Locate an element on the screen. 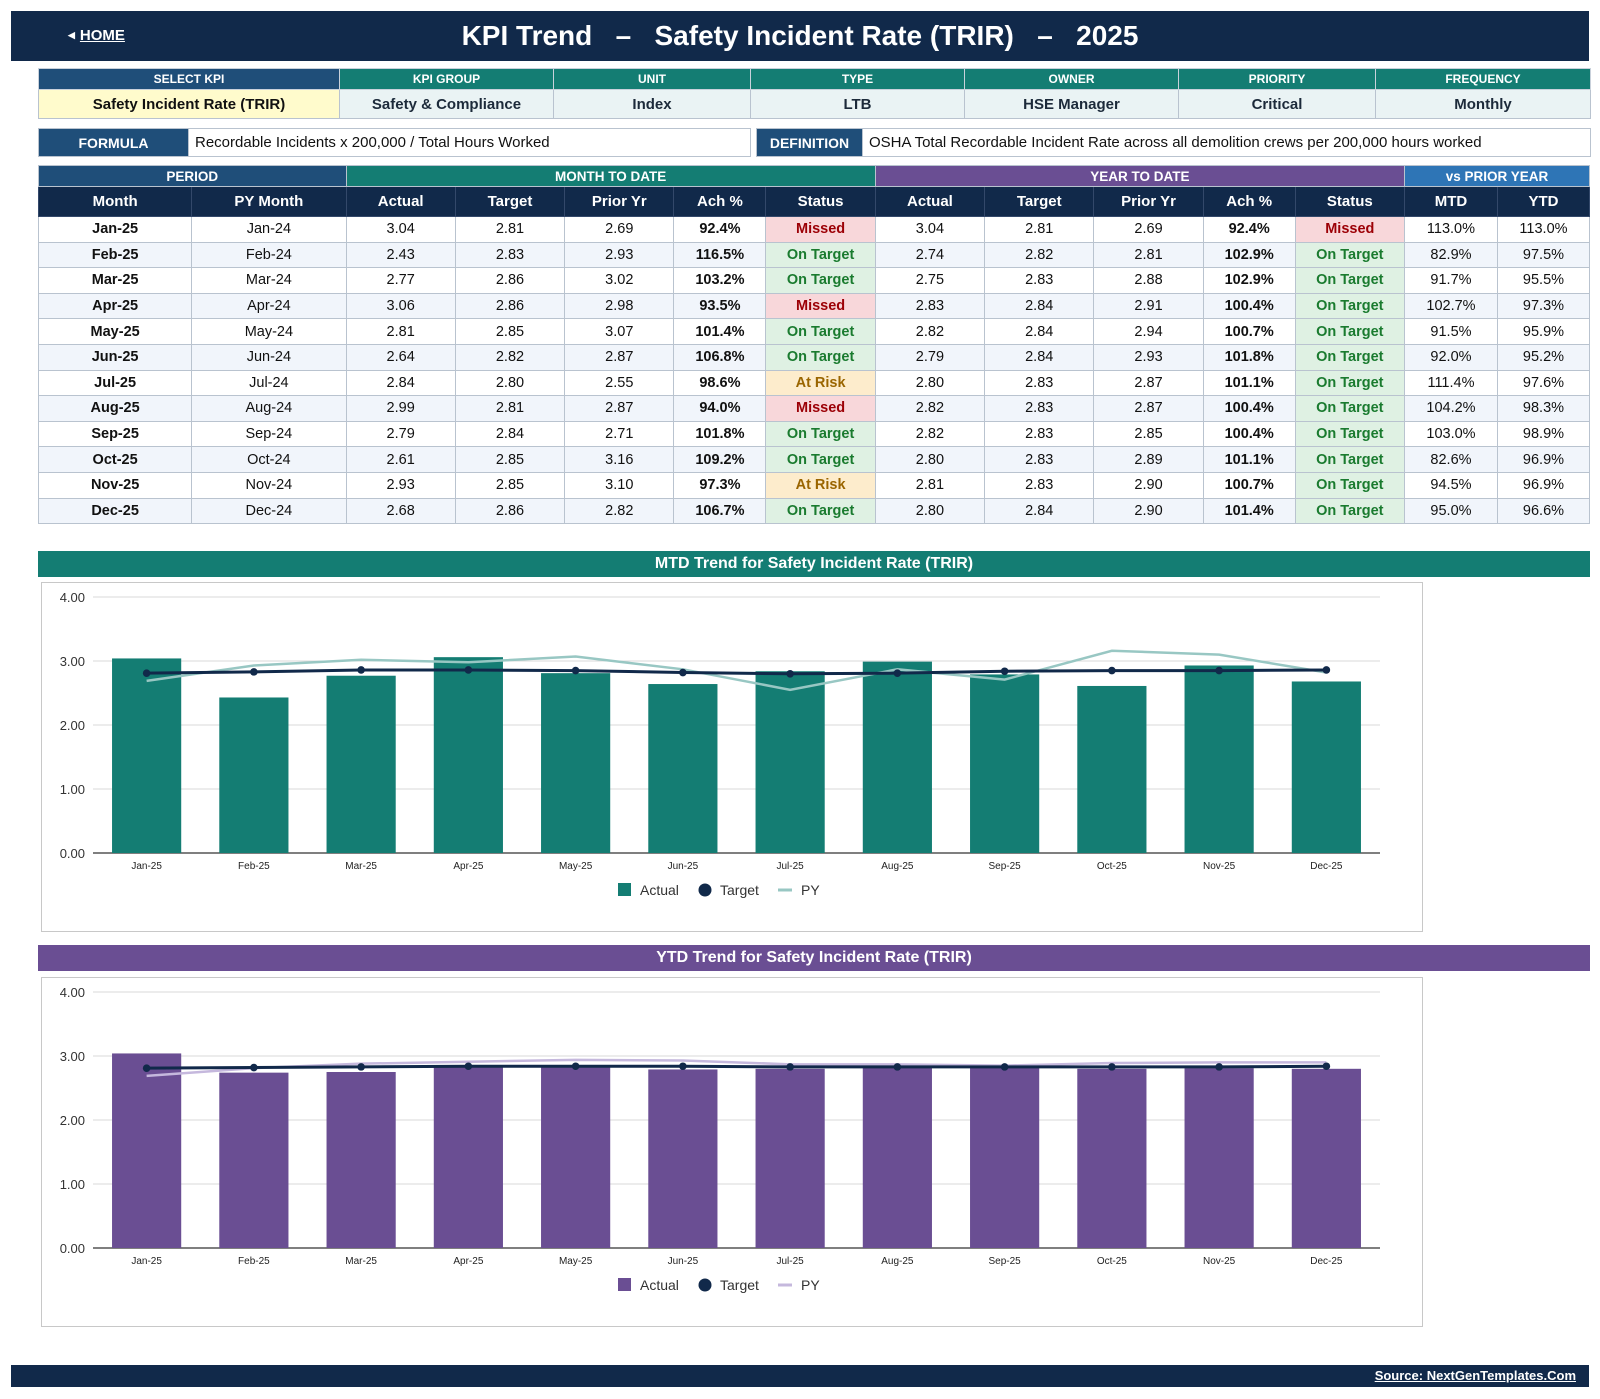 The image size is (1600, 1399). cell-mtd-target: 2.85 is located at coordinates (510, 331).